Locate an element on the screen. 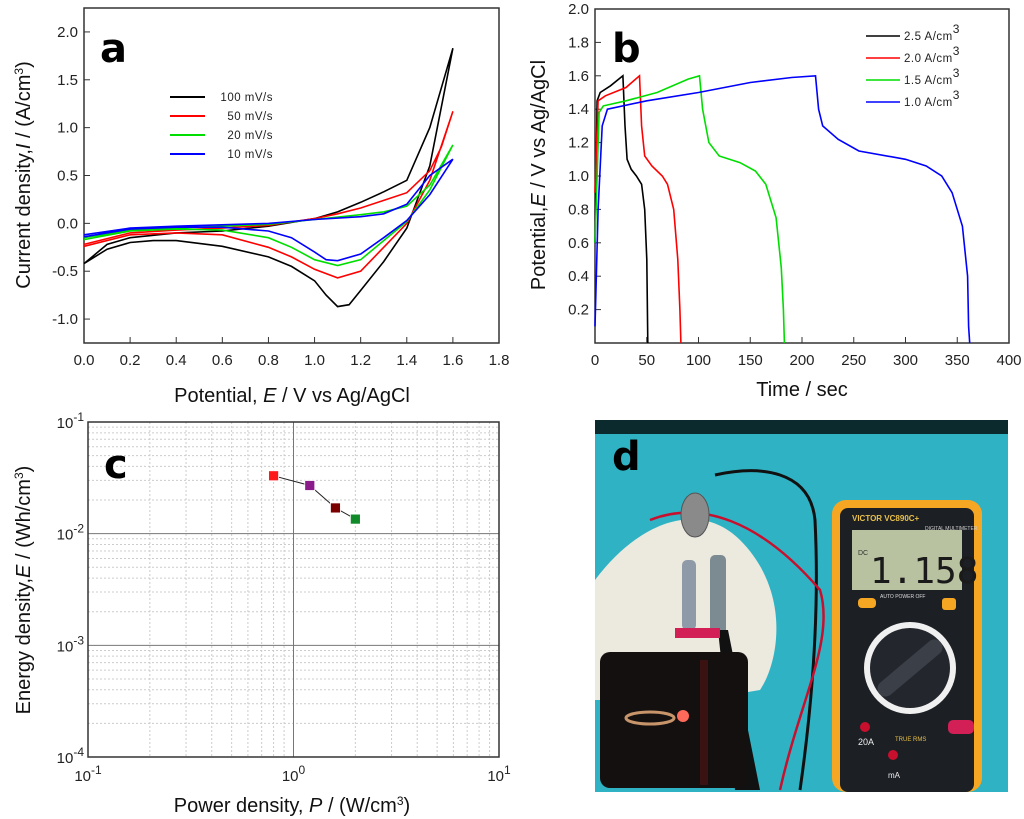 This screenshot has width=1024, height=819. x-tick-label: 0.4 is located at coordinates (176, 360).